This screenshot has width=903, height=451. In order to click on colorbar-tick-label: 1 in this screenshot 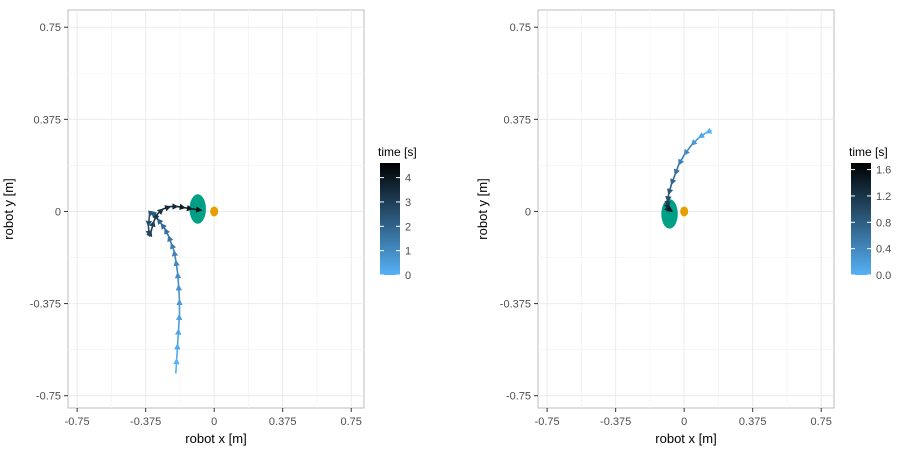, I will do `click(408, 252)`.